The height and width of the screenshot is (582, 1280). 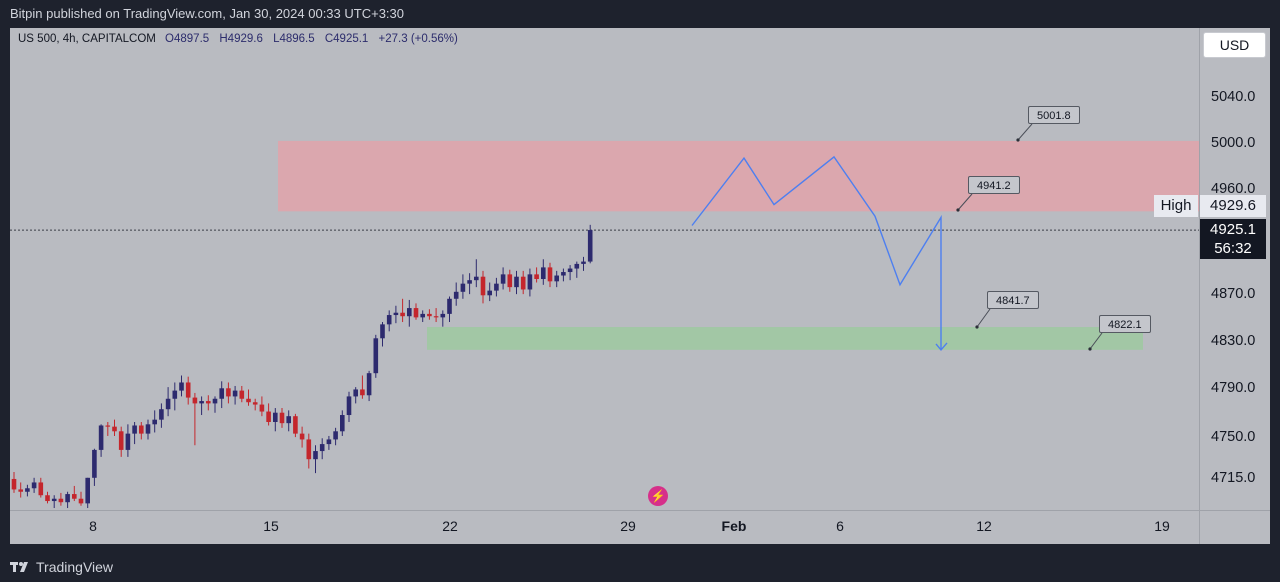 What do you see at coordinates (994, 185) in the screenshot?
I see `price-callout: 4941.2` at bounding box center [994, 185].